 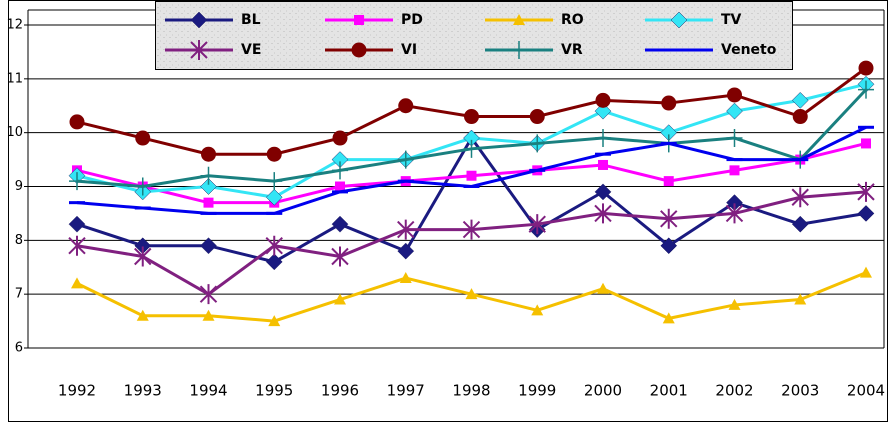 I want to click on y-tick-label: 7, so click(x=19, y=294).